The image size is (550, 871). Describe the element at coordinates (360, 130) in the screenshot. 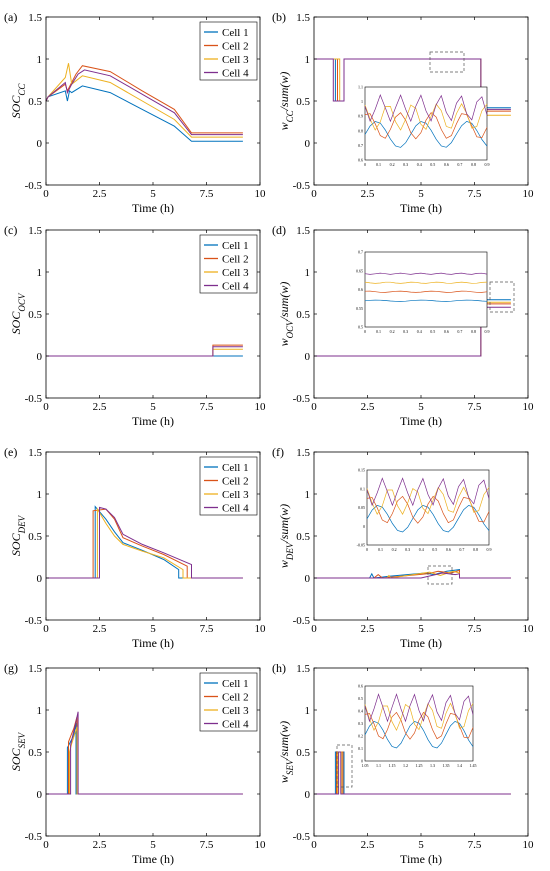

I see `inset-y-tick-label: 0.8` at that location.